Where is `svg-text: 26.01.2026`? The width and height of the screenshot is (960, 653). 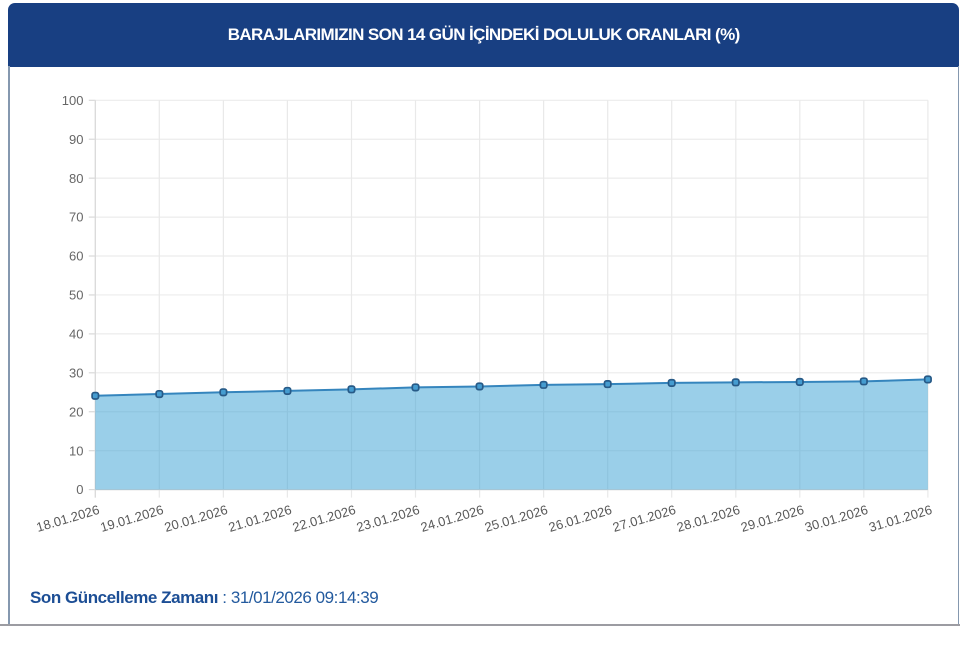
svg-text: 26.01.2026 is located at coordinates (580, 518).